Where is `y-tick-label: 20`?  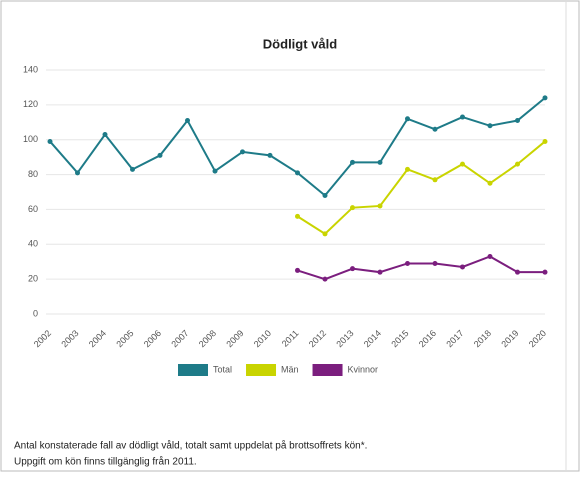 y-tick-label: 20 is located at coordinates (33, 279).